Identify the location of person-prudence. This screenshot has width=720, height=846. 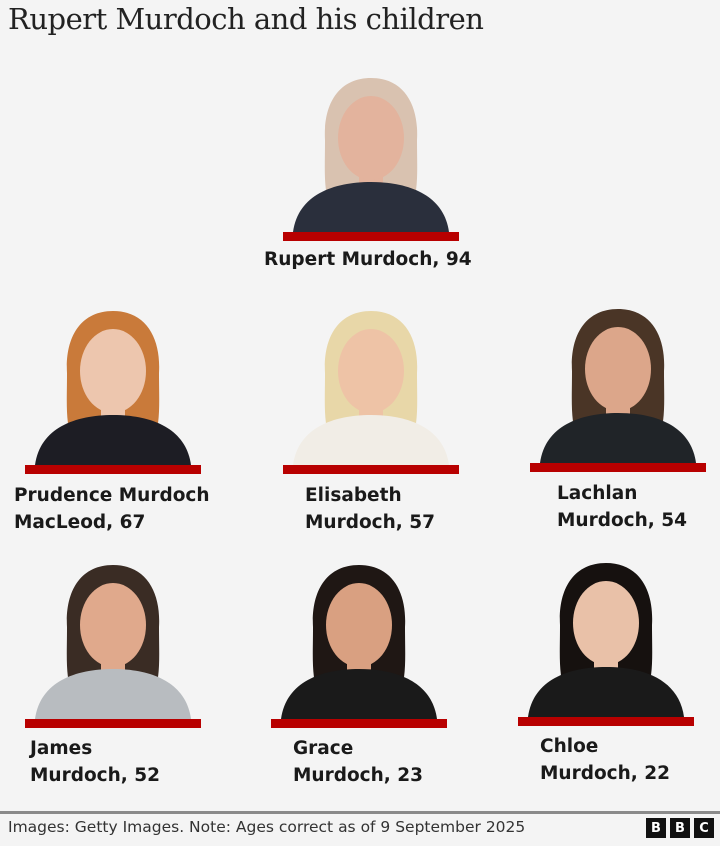
(113, 383).